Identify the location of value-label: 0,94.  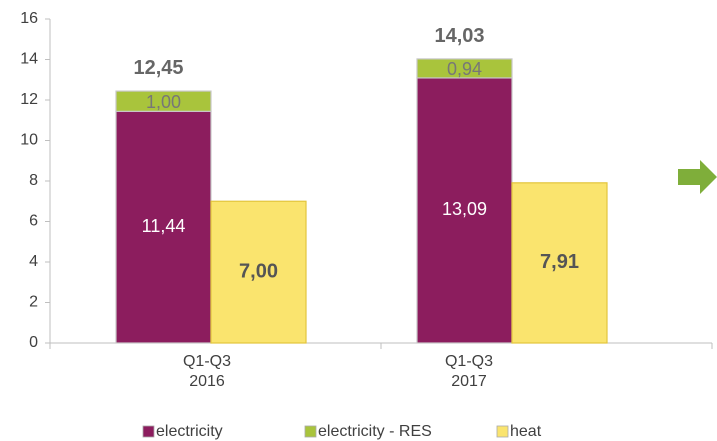
(464, 69).